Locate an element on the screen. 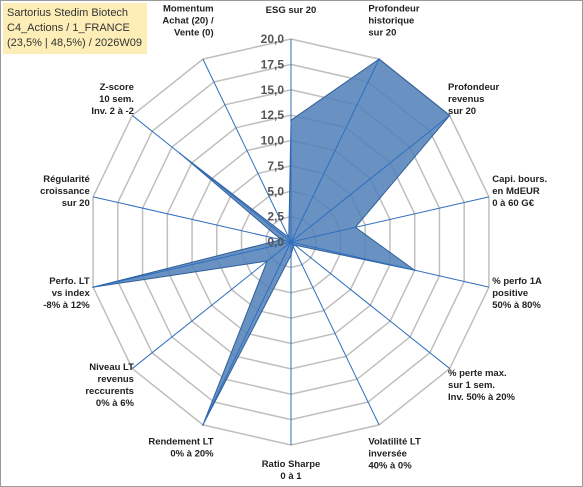 The height and width of the screenshot is (487, 583). category-label: Momentum Achat (20) / Vente (0) is located at coordinates (188, 21).